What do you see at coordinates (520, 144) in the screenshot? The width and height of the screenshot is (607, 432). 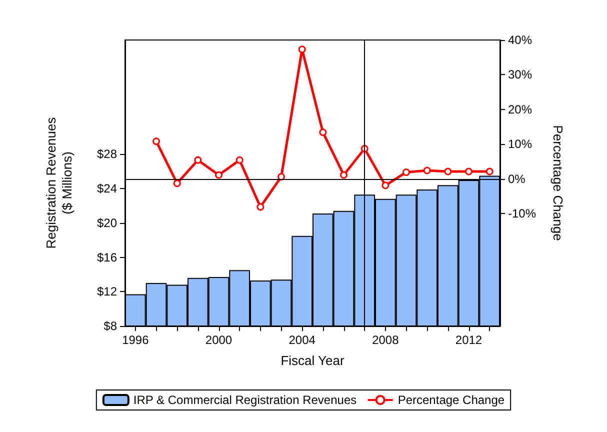 I see `y2-tick-label: 10%` at bounding box center [520, 144].